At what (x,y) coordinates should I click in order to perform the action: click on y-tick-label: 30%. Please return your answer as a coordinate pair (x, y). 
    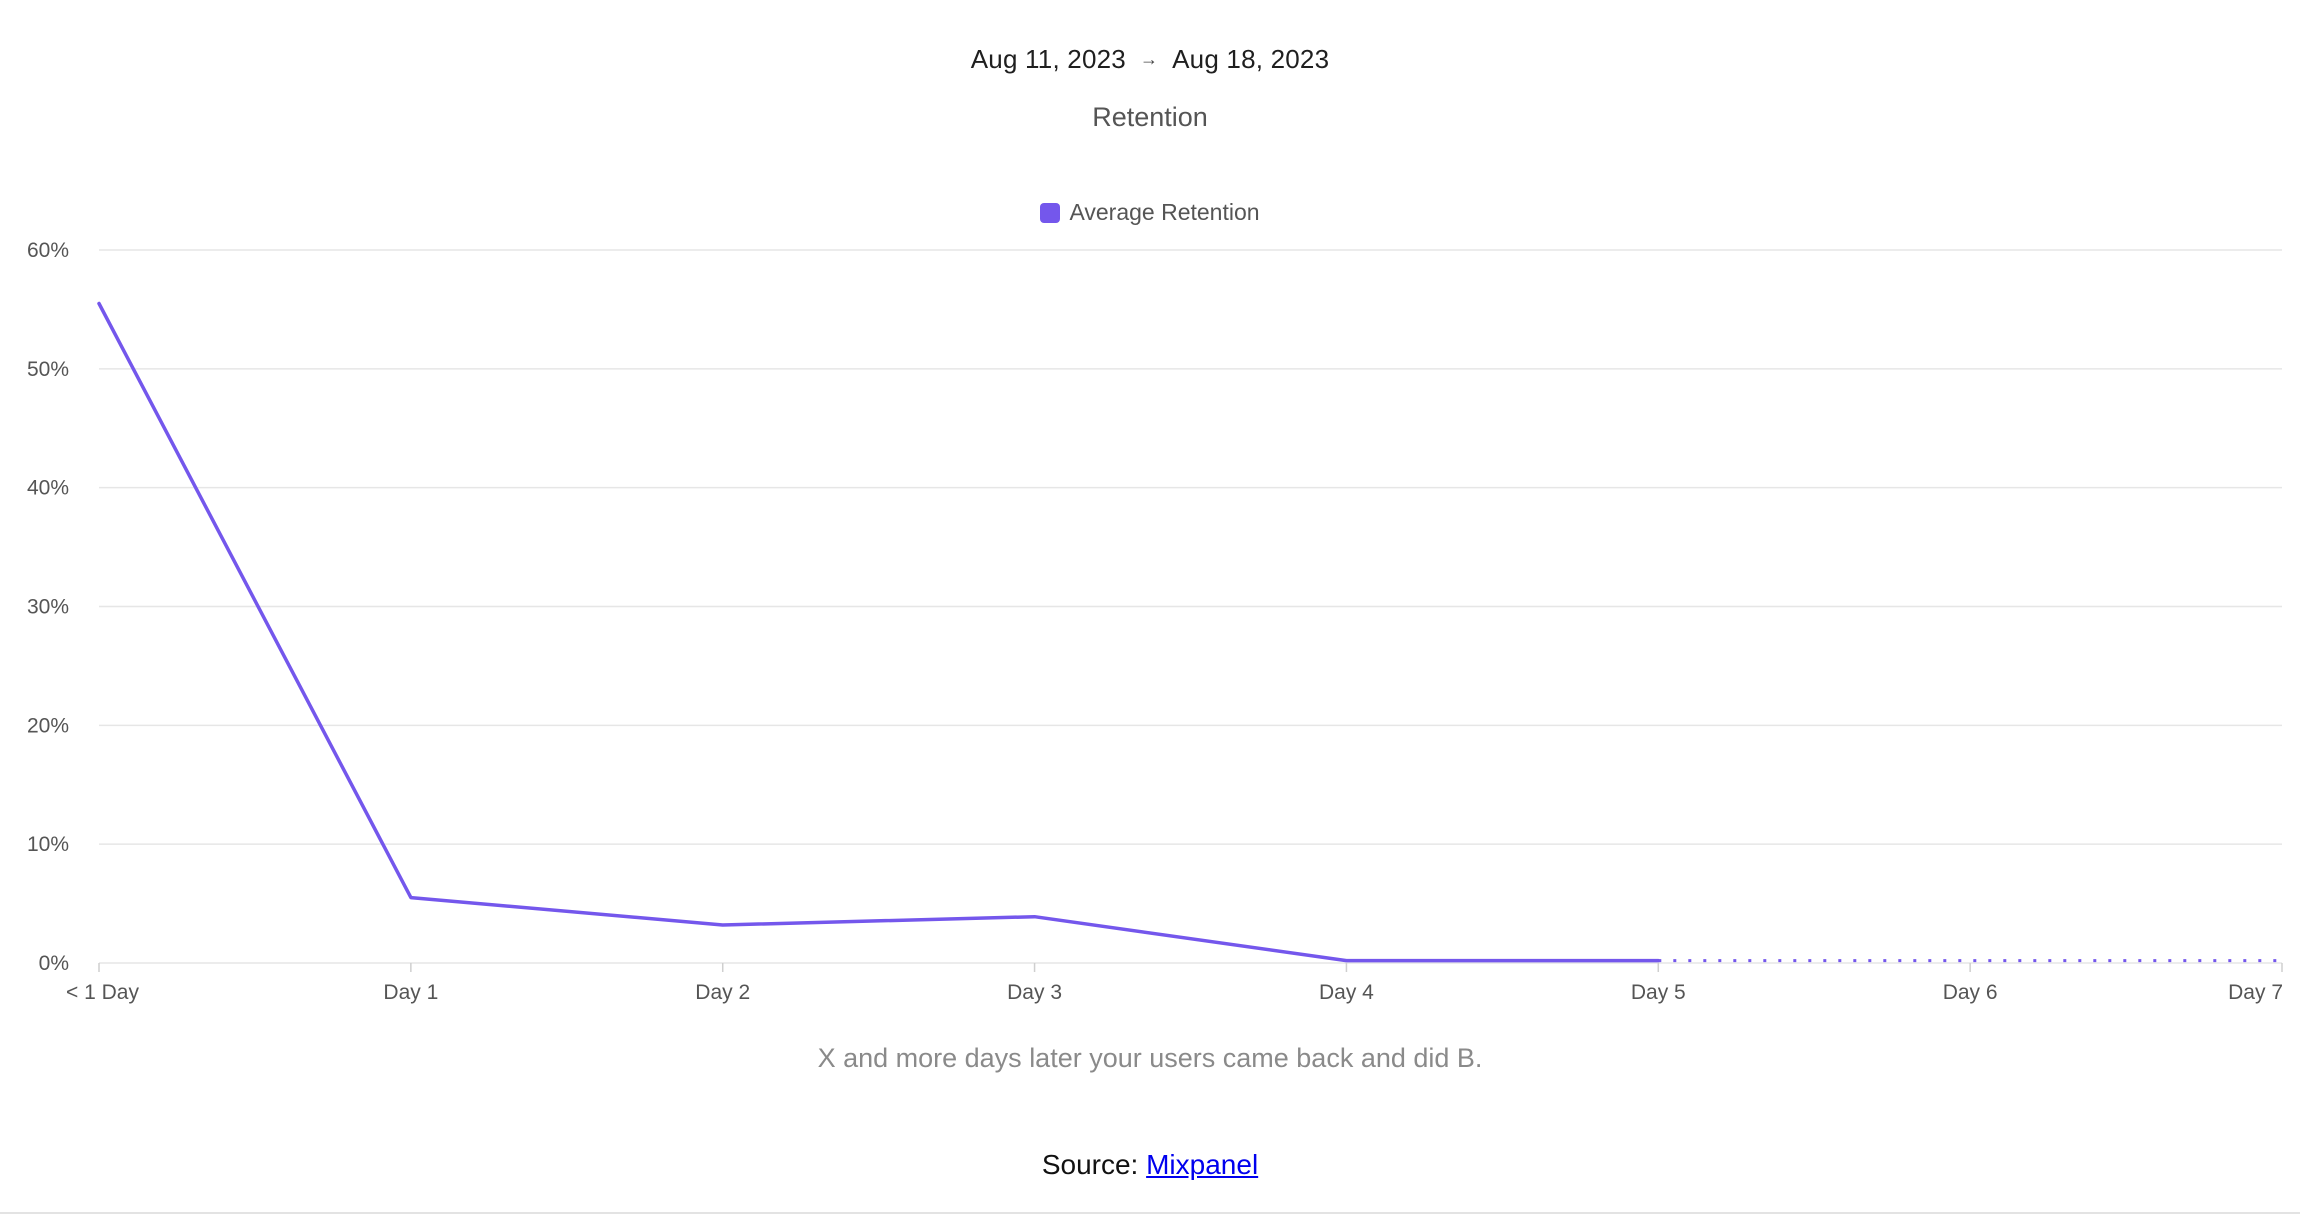
    Looking at the image, I should click on (48, 607).